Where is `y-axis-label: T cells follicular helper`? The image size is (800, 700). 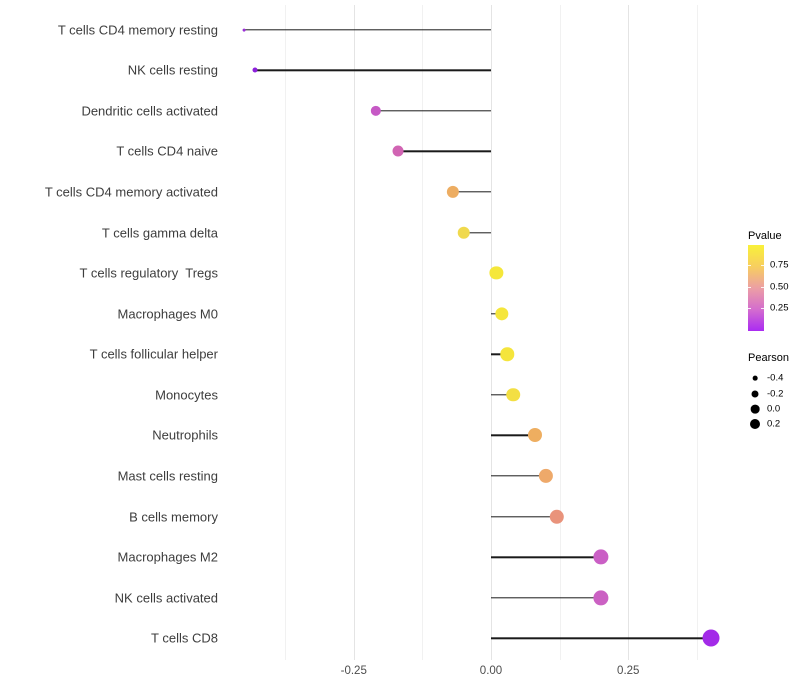 y-axis-label: T cells follicular helper is located at coordinates (153, 354).